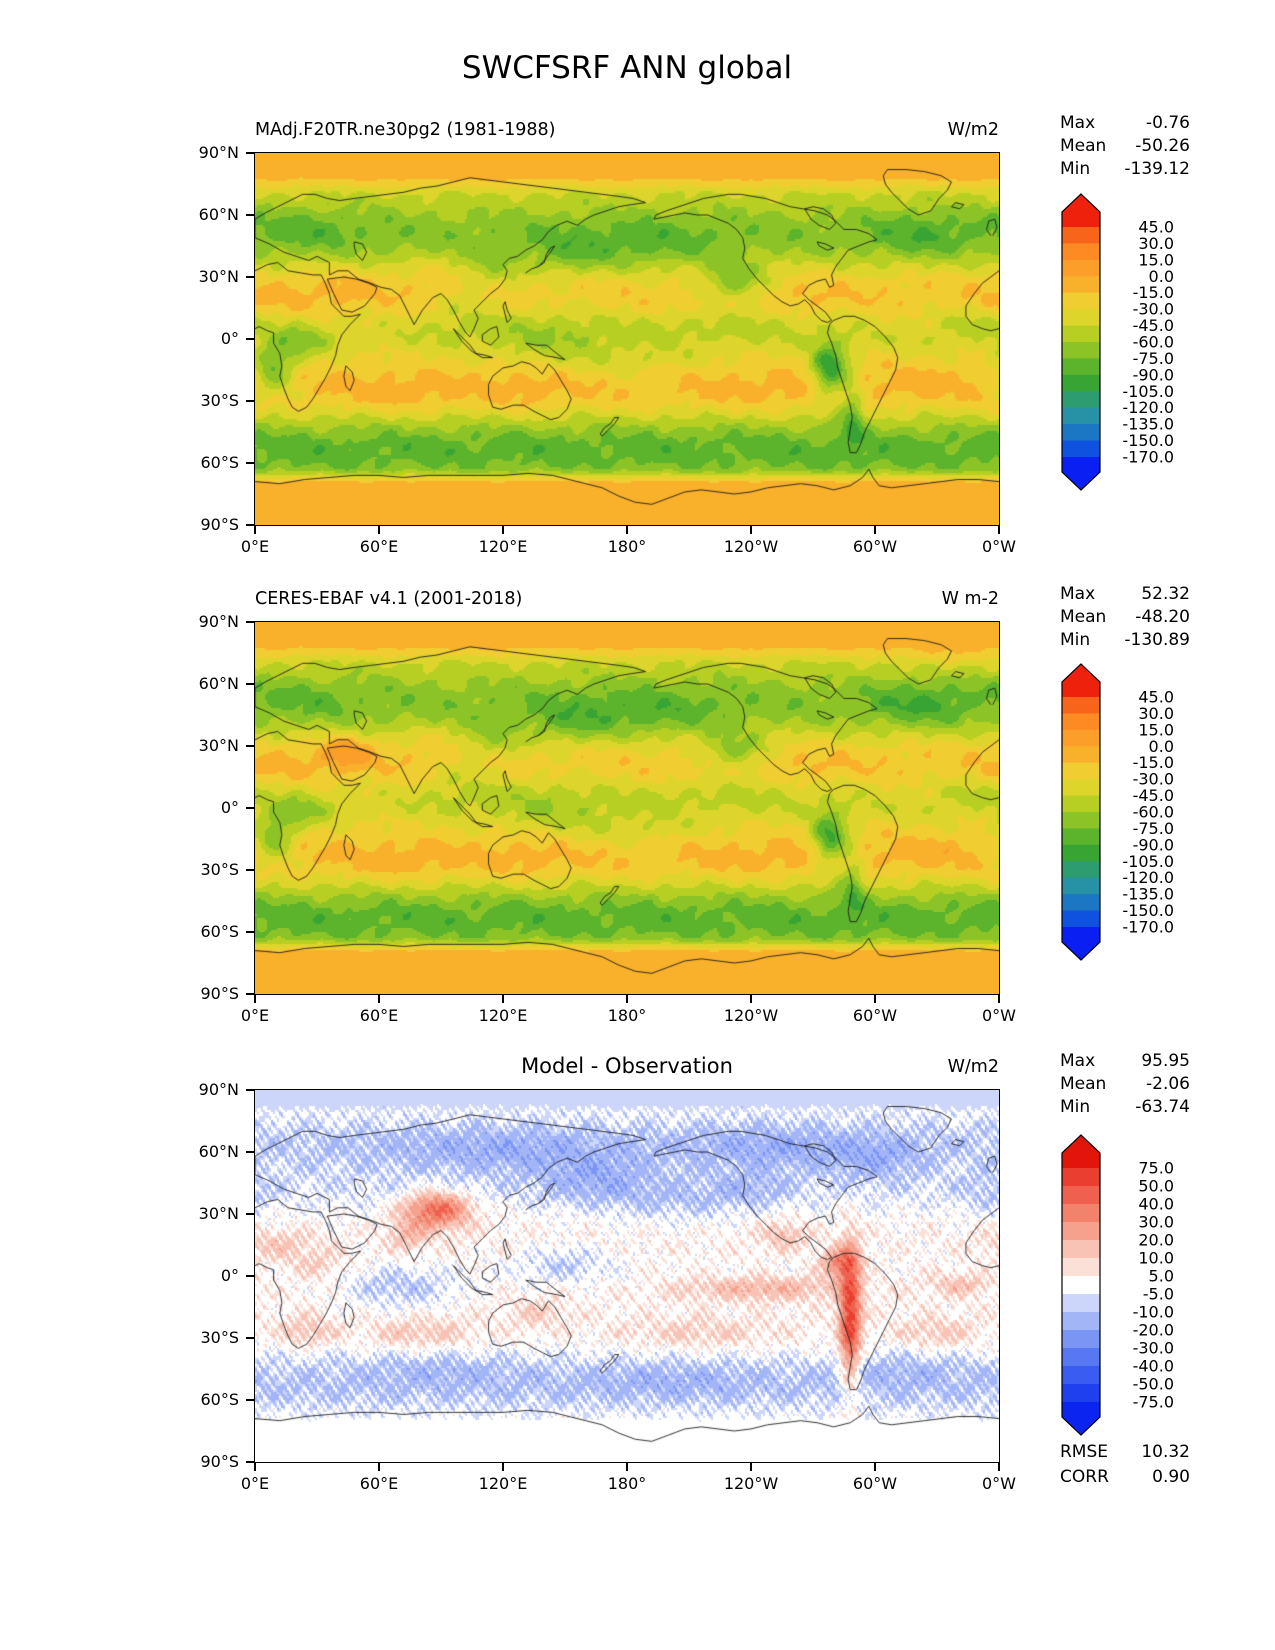 The height and width of the screenshot is (1650, 1275). I want to click on stat-label: RMSE, so click(1084, 1452).